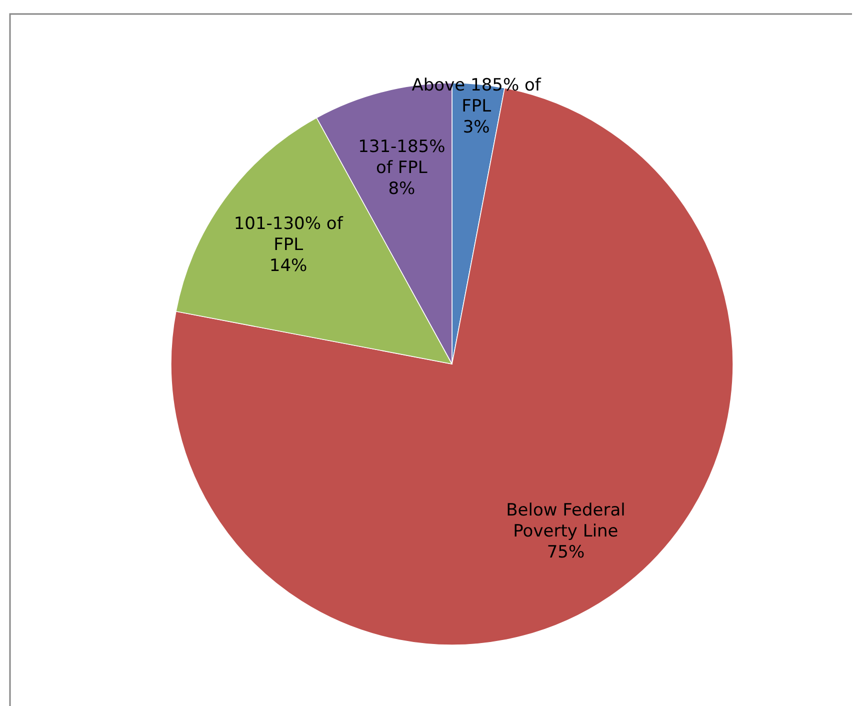 The width and height of the screenshot is (854, 706). I want to click on data-label: 75%, so click(565, 552).